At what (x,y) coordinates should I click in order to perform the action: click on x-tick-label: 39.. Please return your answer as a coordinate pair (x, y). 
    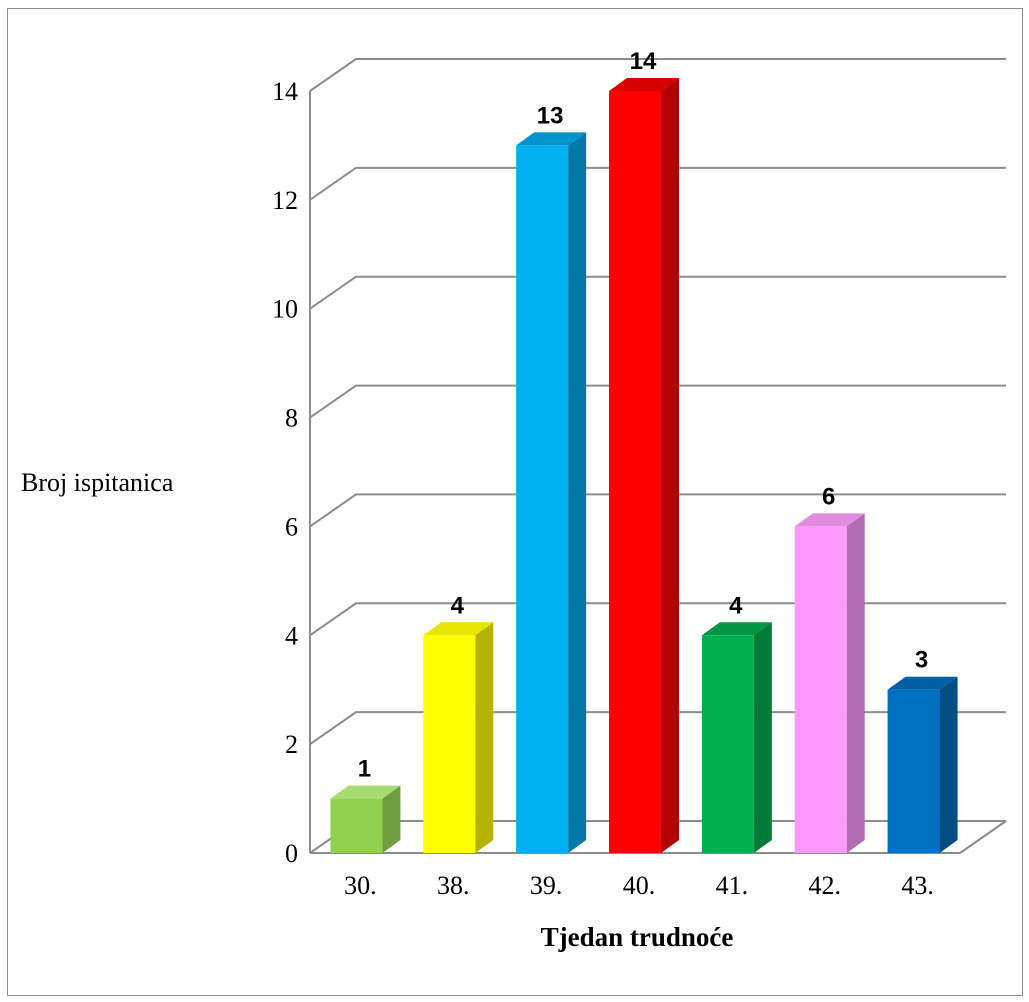
    Looking at the image, I should click on (546, 885).